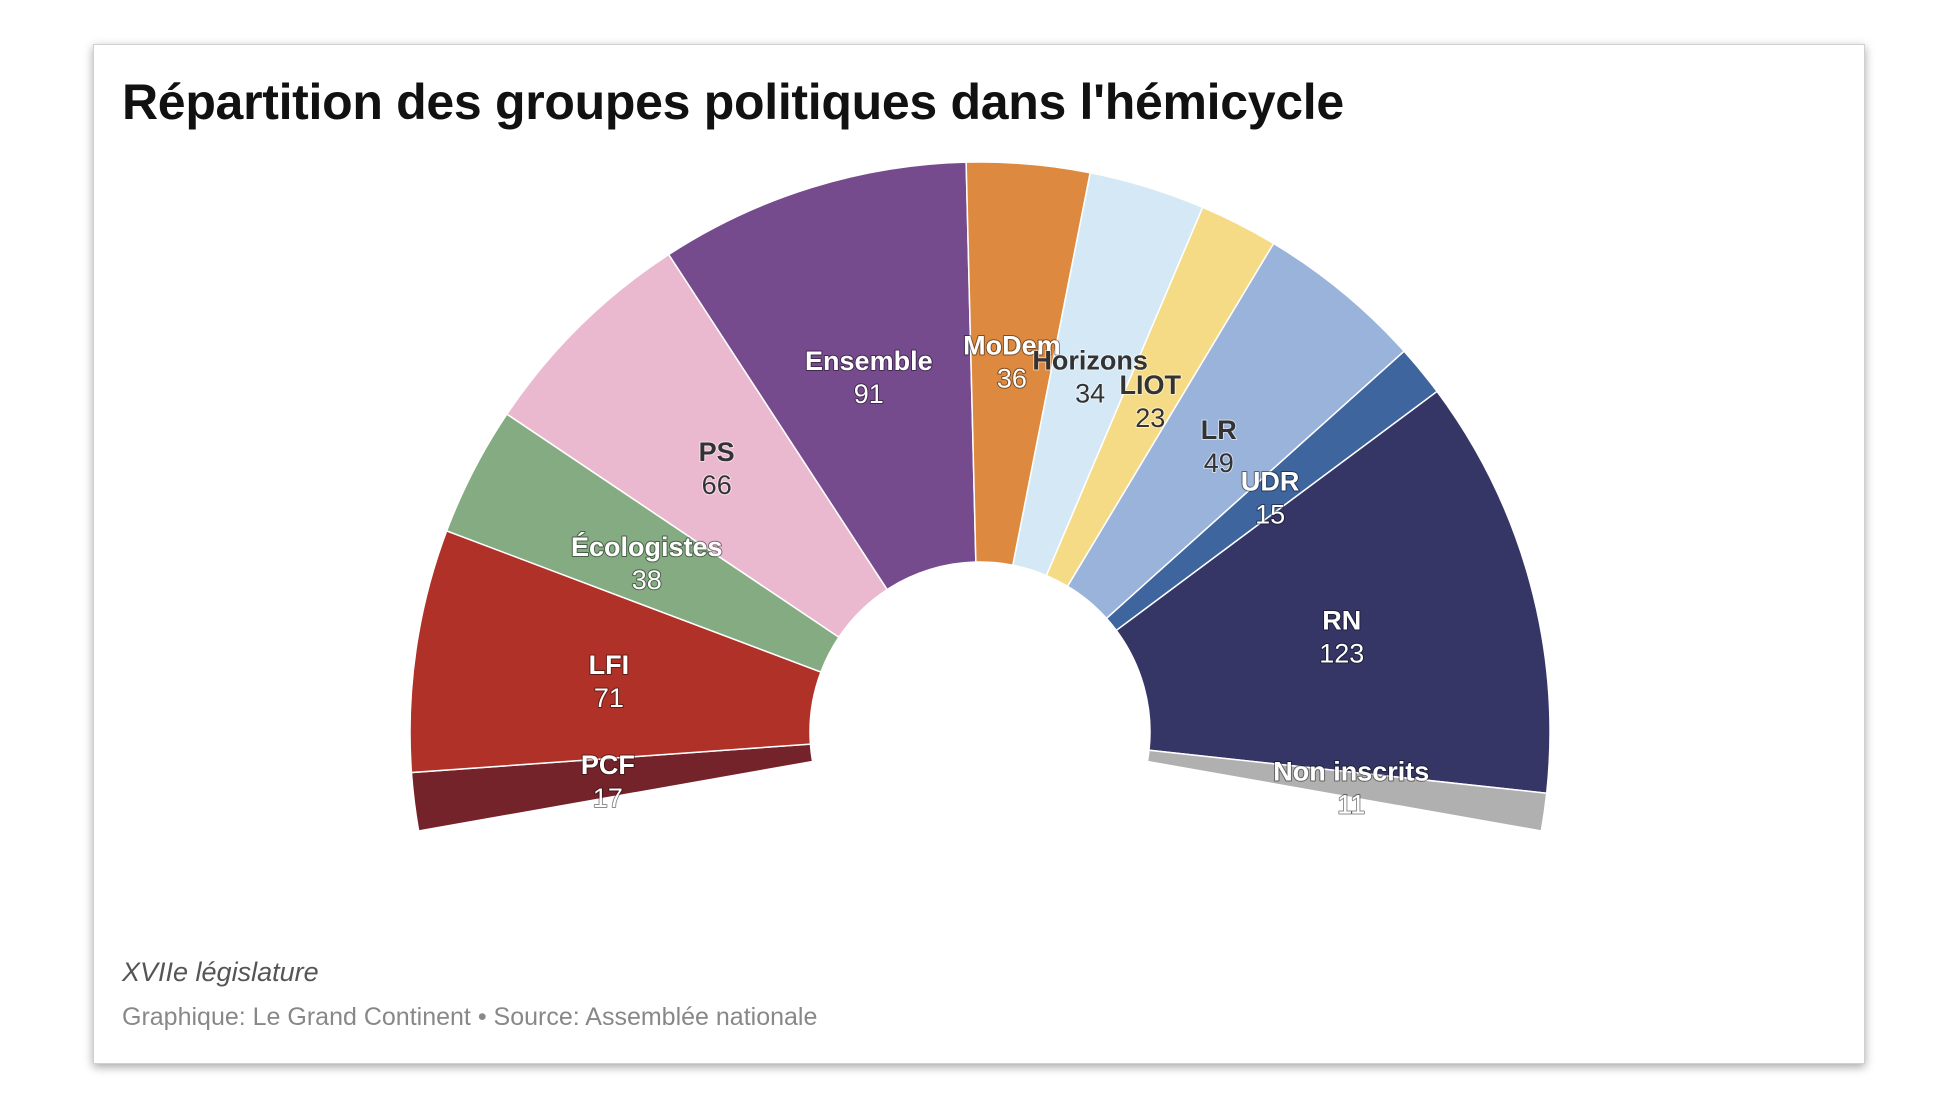  I want to click on label-ensemble: Ensemble, so click(869, 361).